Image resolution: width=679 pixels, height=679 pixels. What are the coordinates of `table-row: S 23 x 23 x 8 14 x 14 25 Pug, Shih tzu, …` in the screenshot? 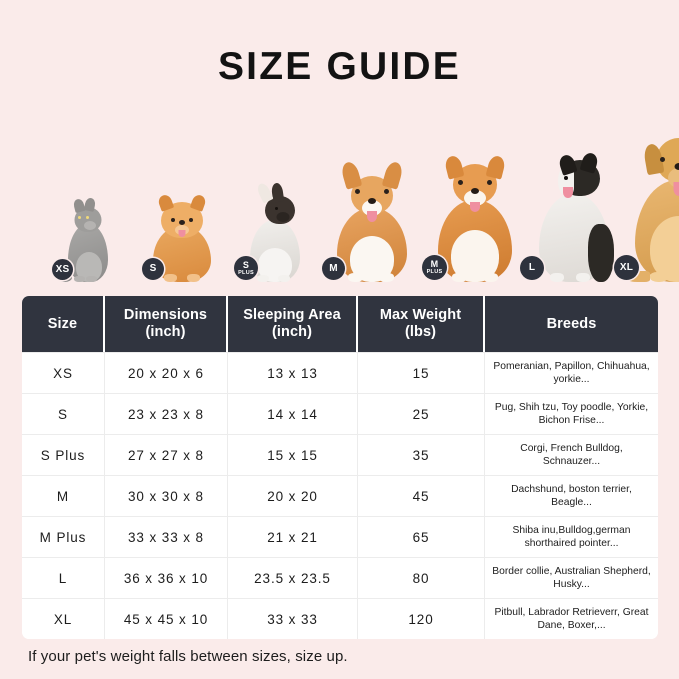 It's located at (340, 413).